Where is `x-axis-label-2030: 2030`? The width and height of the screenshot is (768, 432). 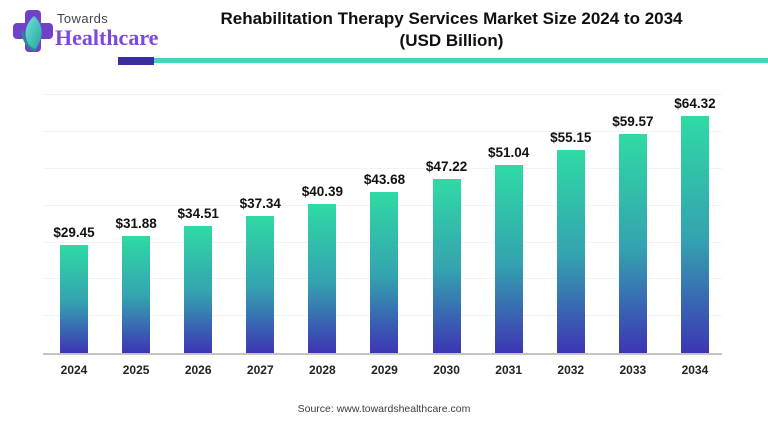 x-axis-label-2030: 2030 is located at coordinates (446, 370).